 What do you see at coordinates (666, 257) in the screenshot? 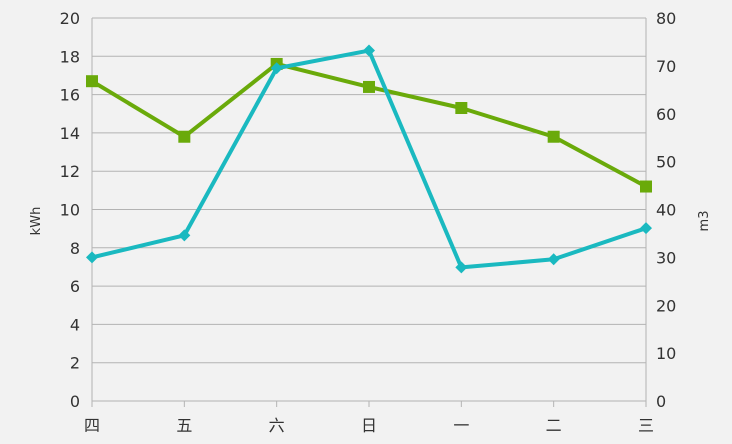
I see `right-tick-label-3: 30` at bounding box center [666, 257].